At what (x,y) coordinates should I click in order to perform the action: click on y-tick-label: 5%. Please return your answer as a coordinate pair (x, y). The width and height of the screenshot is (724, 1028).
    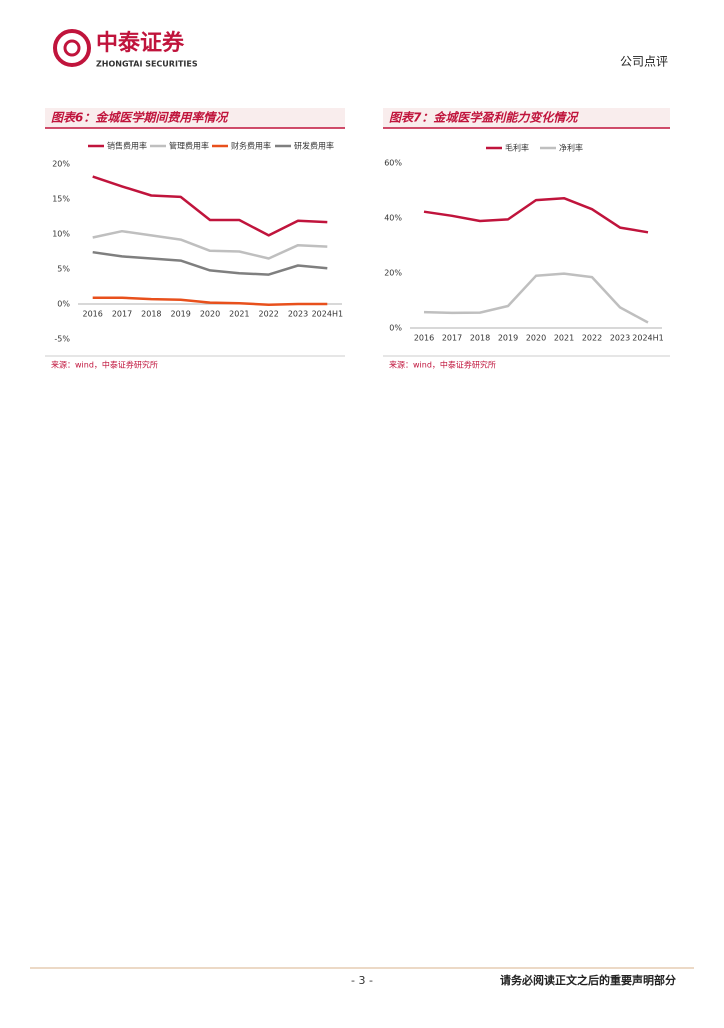
    Looking at the image, I should click on (63, 269).